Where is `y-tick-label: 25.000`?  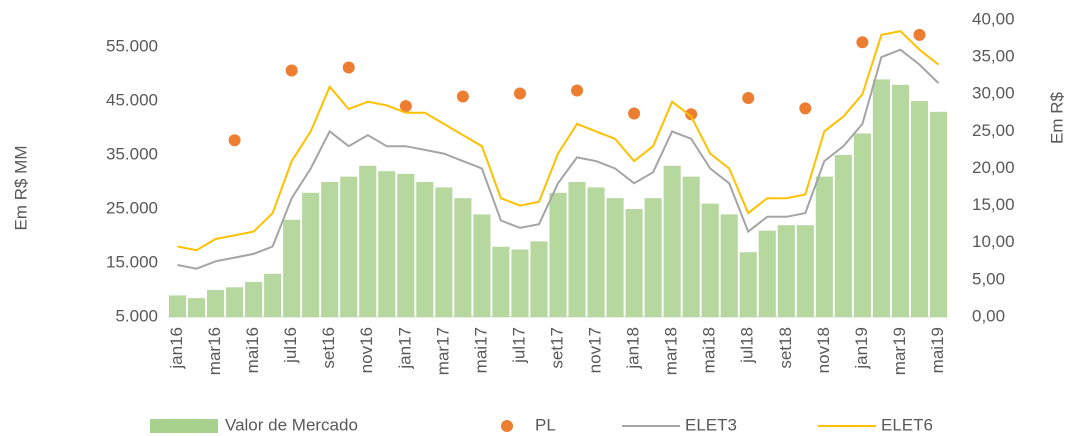
y-tick-label: 25.000 is located at coordinates (132, 207).